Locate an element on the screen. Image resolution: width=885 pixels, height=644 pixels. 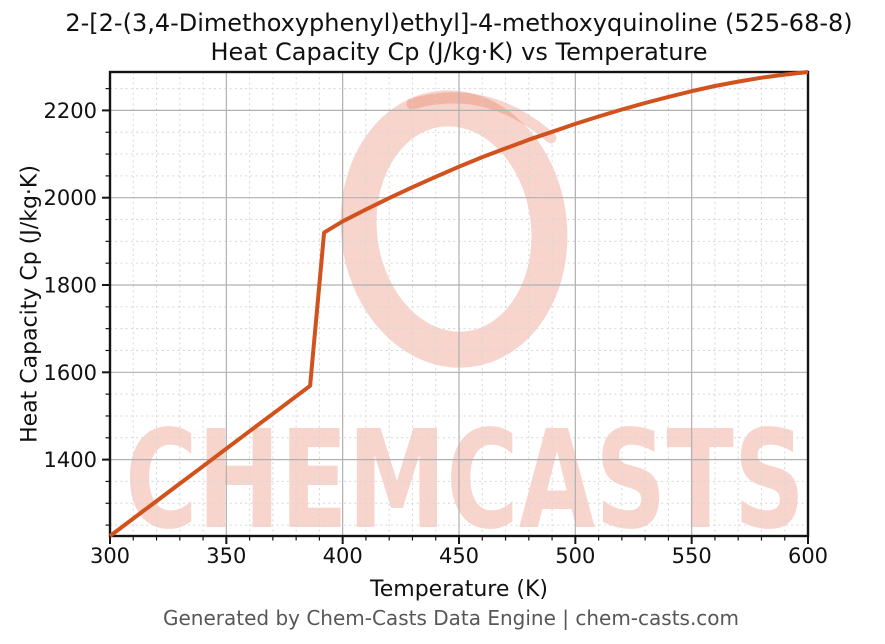
x-tick-label: 350 is located at coordinates (226, 556).